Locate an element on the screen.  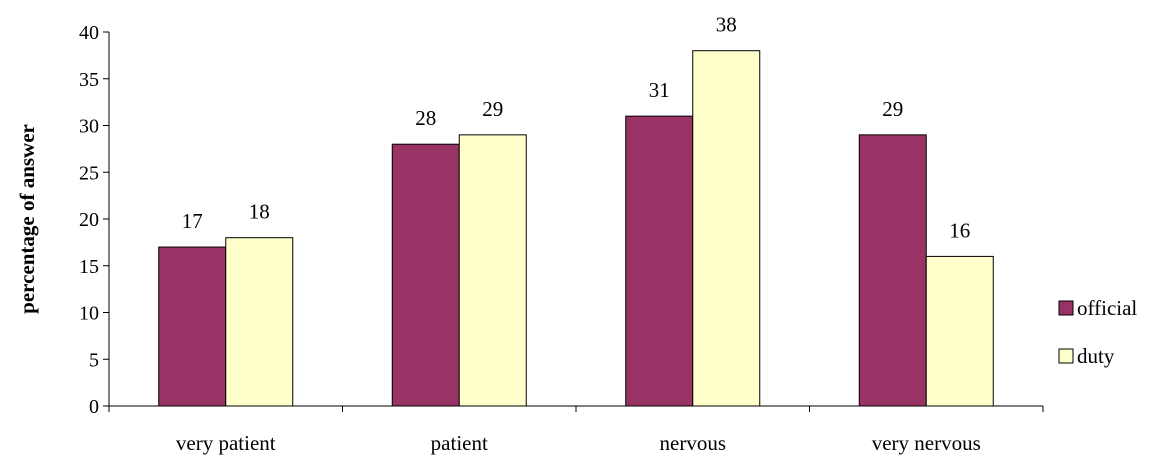
legend-label: official is located at coordinates (1107, 308).